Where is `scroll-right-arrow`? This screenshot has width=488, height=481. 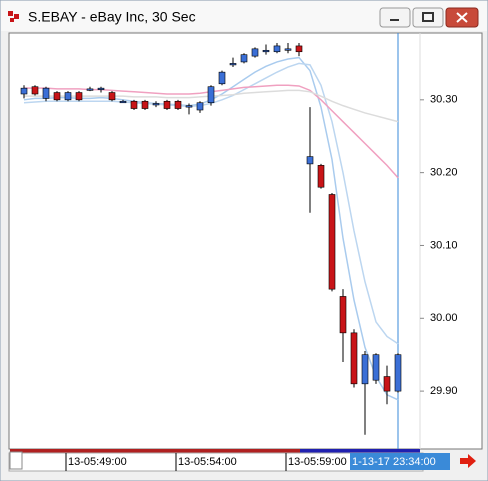
scroll-right-arrow is located at coordinates (468, 461).